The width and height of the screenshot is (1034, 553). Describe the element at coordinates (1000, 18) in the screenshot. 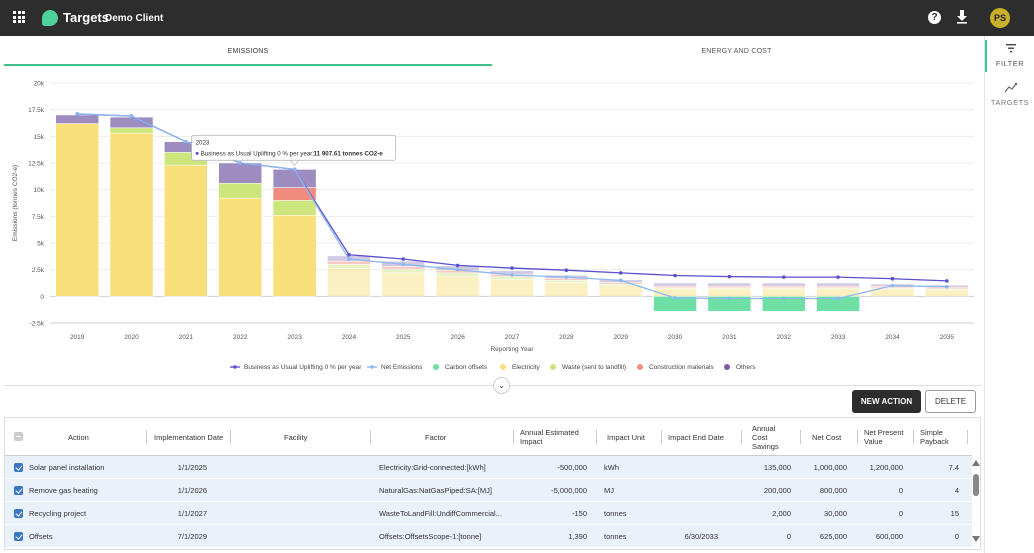

I see `avatar: PS` at that location.